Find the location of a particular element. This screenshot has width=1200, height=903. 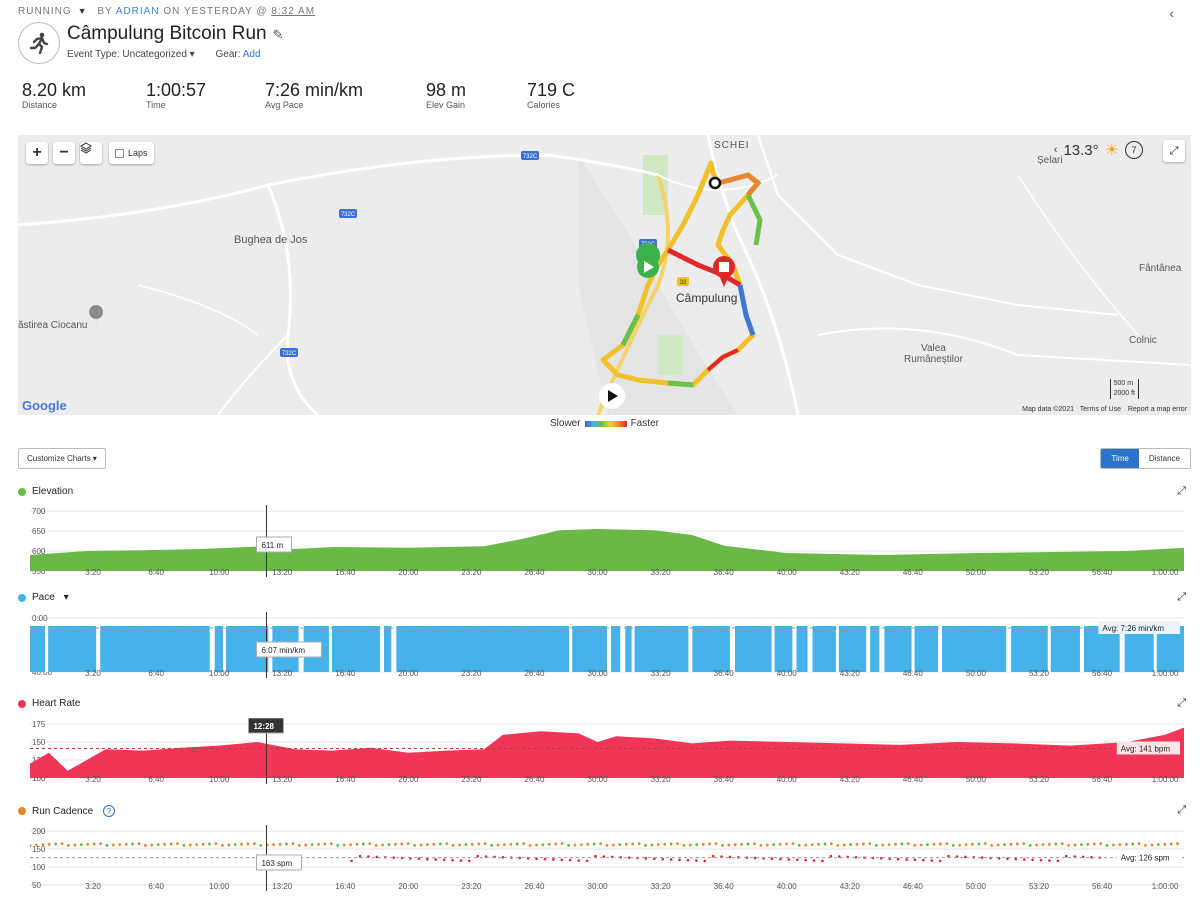

activity-title: Câmpulung Bitcoin Run ✎ is located at coordinates (175, 33).